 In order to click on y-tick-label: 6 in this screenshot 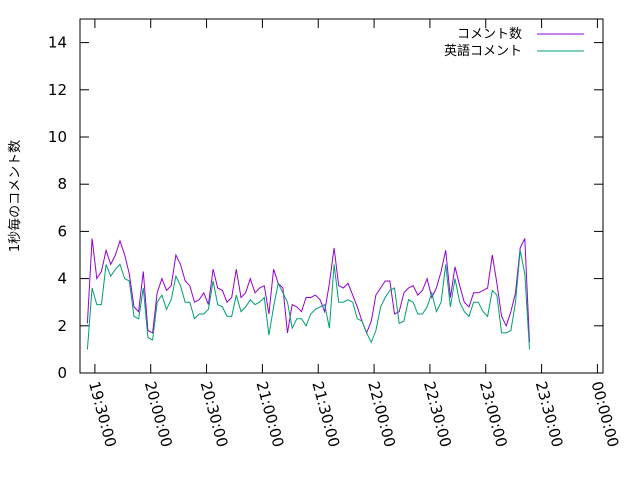, I will do `click(62, 231)`.